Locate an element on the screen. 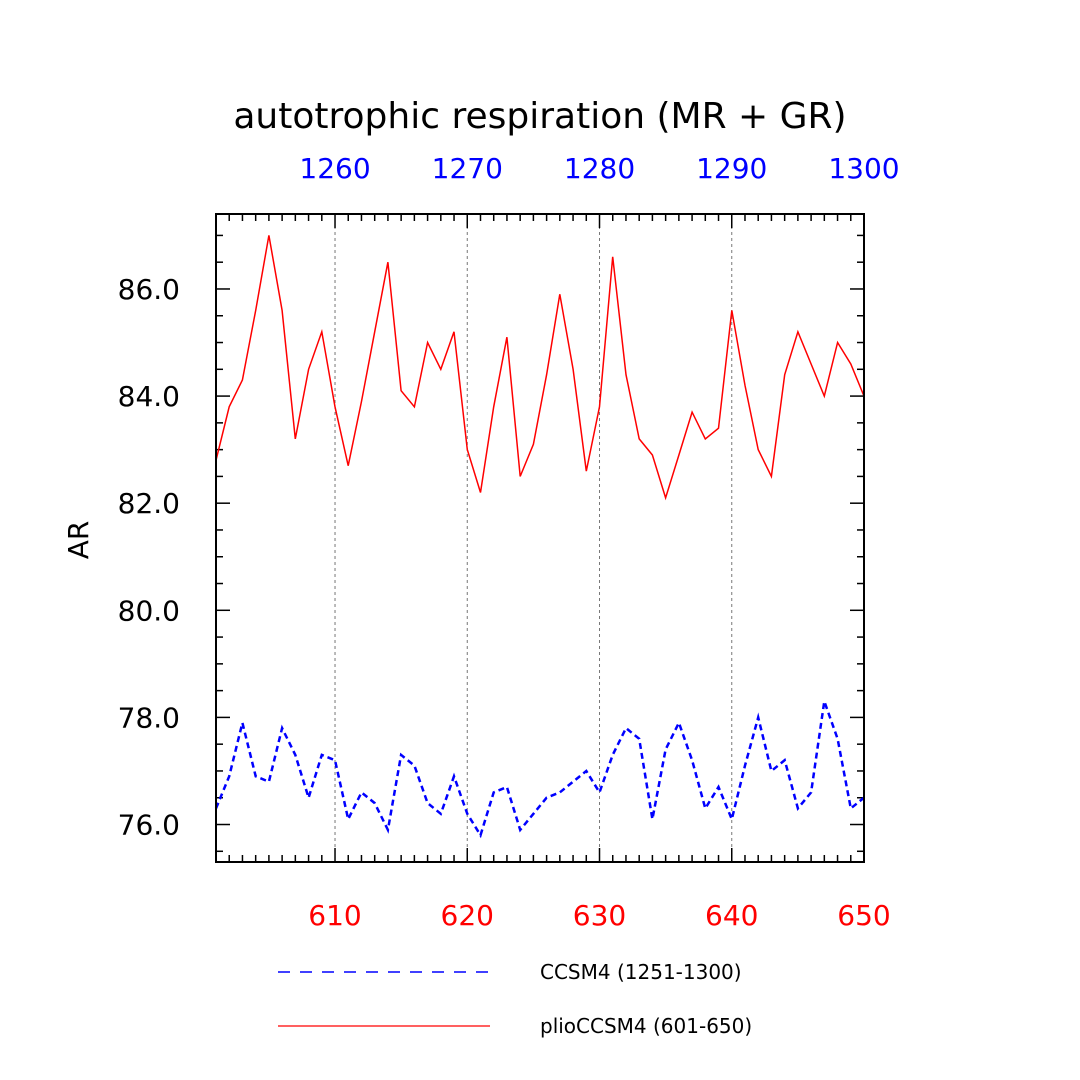 This screenshot has width=1080, height=1080. x-bottom-tick-label: 640 is located at coordinates (731, 915).